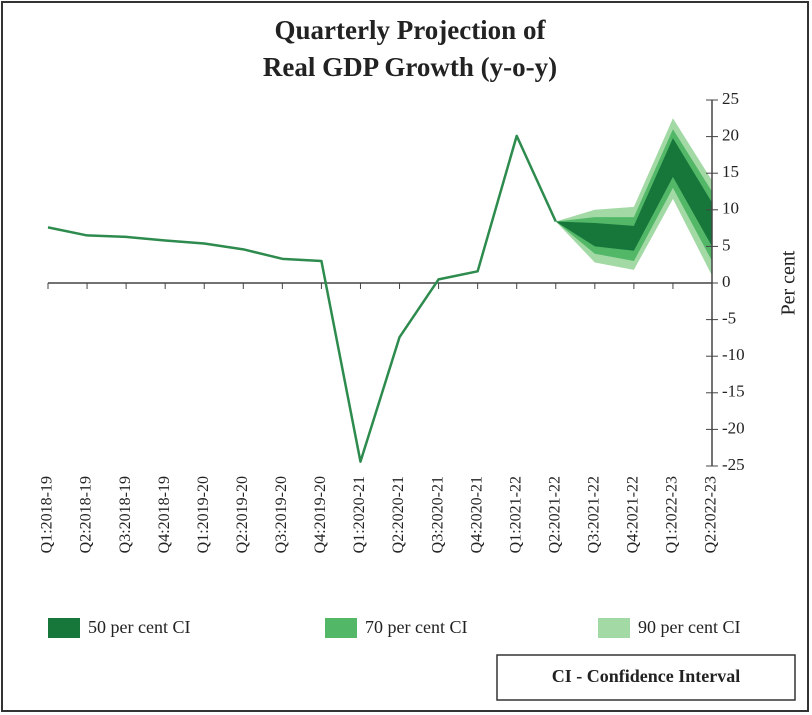 The height and width of the screenshot is (715, 812). I want to click on x-tick-label: Q2:2020-21, so click(398, 514).